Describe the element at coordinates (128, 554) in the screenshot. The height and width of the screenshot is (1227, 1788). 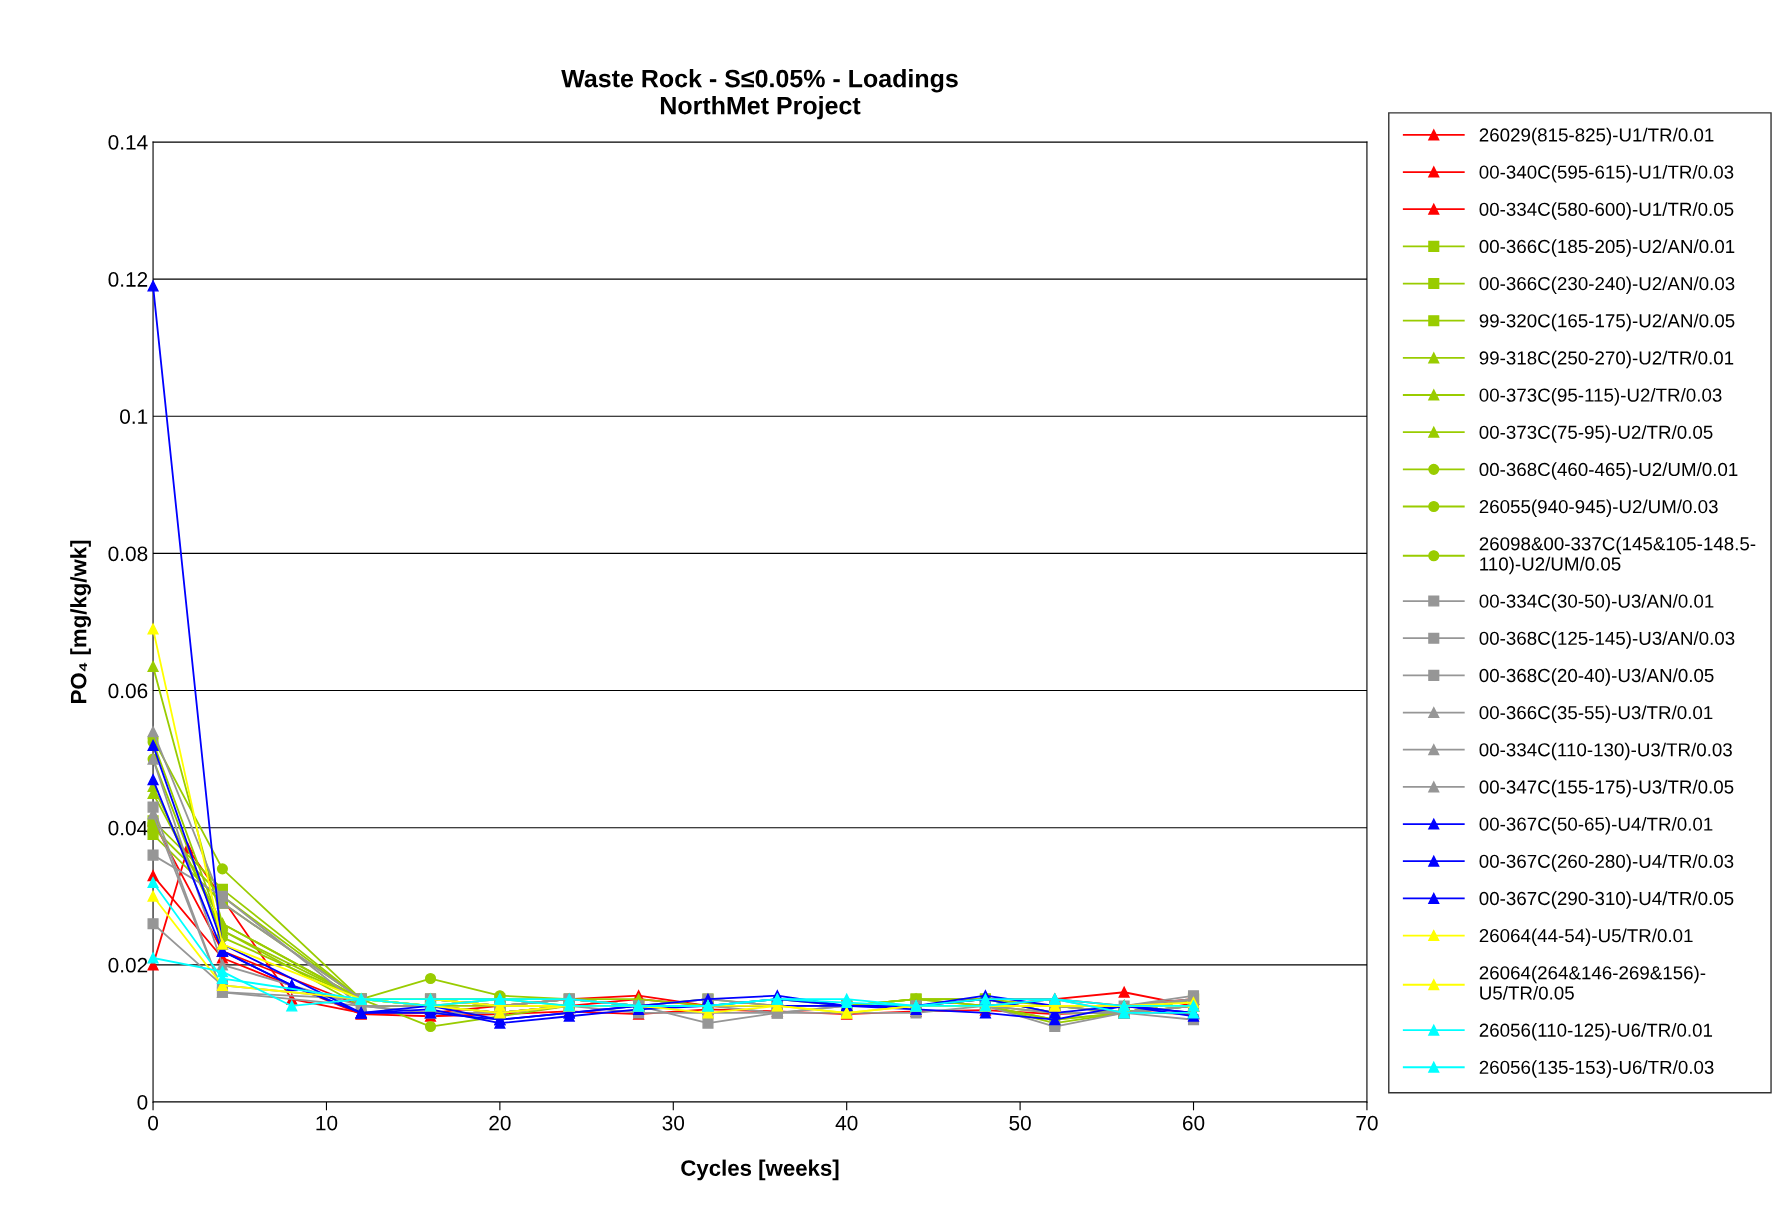
I see `y-tick-label: 0.08` at that location.